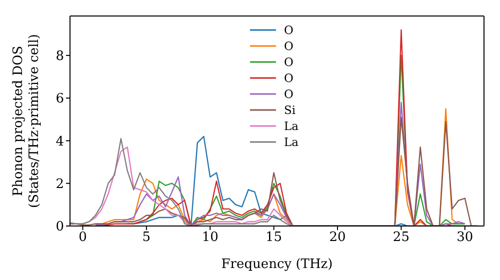 The height and width of the screenshot is (280, 500). I want to click on y-tick-label: 8, so click(60, 56).